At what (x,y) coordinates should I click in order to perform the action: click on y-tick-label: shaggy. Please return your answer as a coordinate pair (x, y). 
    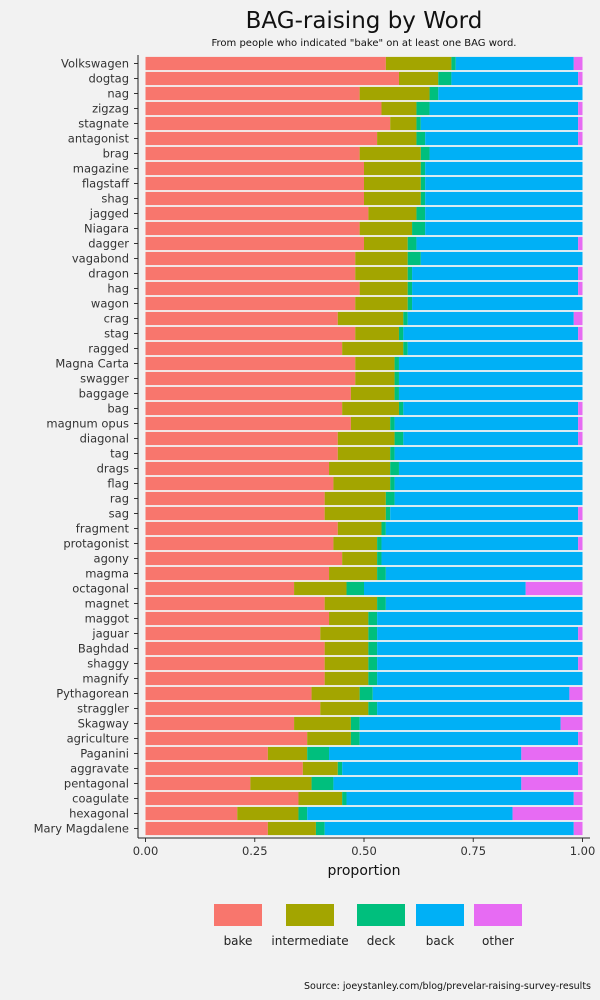
    Looking at the image, I should click on (108, 664).